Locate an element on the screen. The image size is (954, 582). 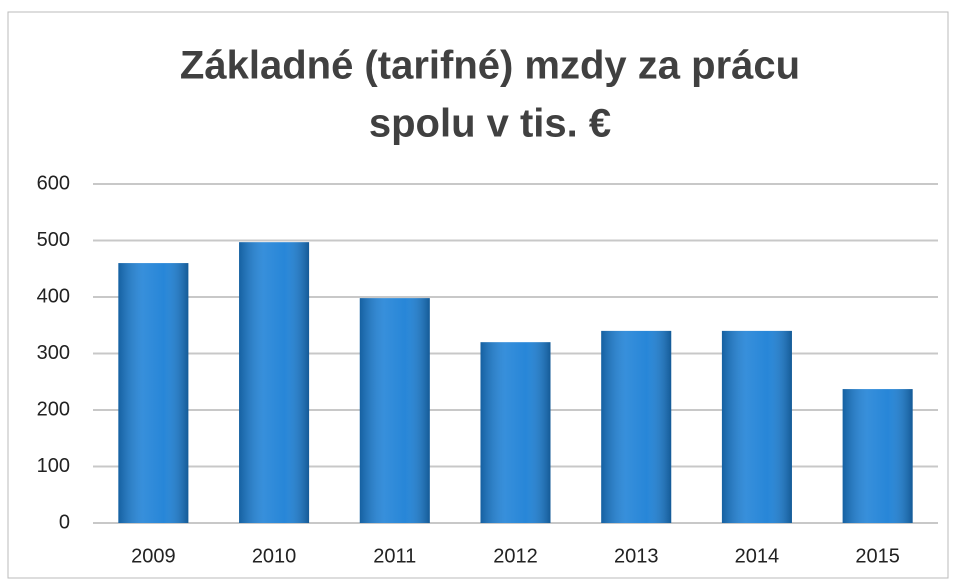
y-tick-label: 100 is located at coordinates (53, 466).